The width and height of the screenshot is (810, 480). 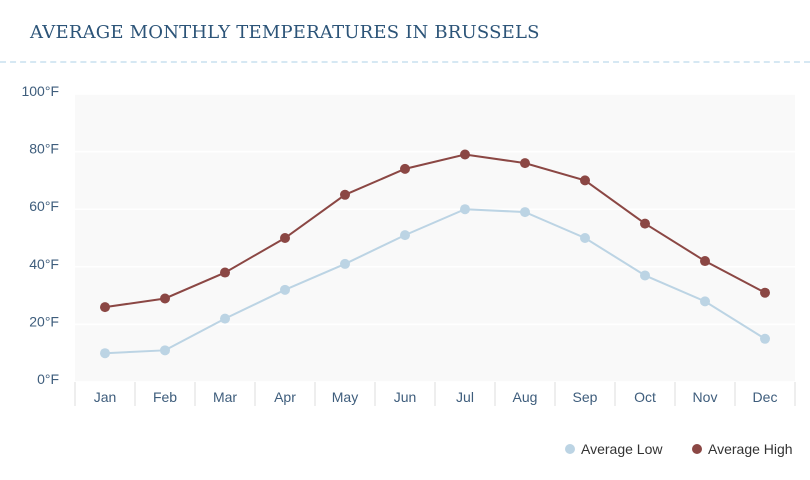 I want to click on x-tick-label: Jan, so click(x=105, y=397).